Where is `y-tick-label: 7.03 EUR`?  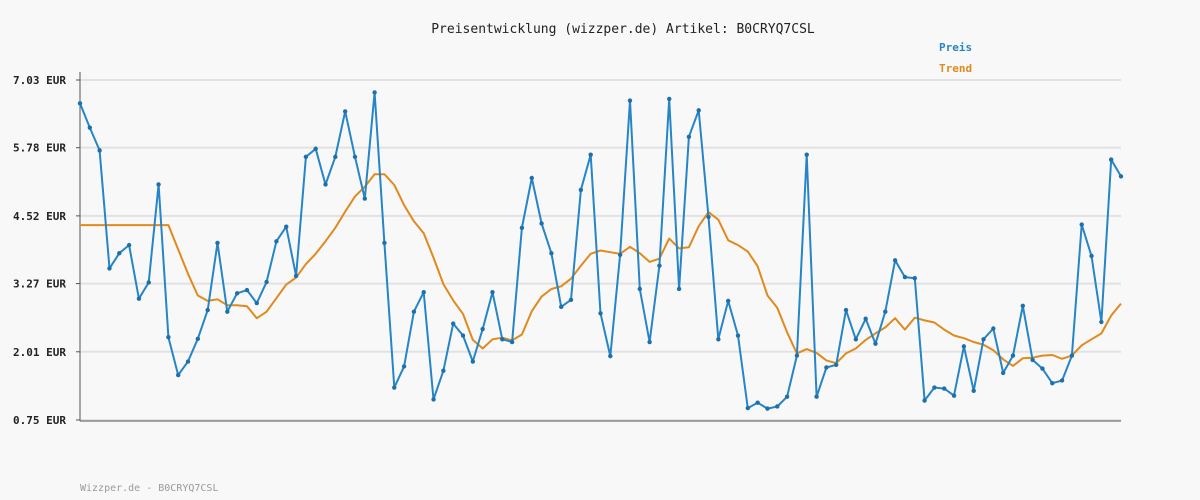
y-tick-label: 7.03 EUR is located at coordinates (39, 80).